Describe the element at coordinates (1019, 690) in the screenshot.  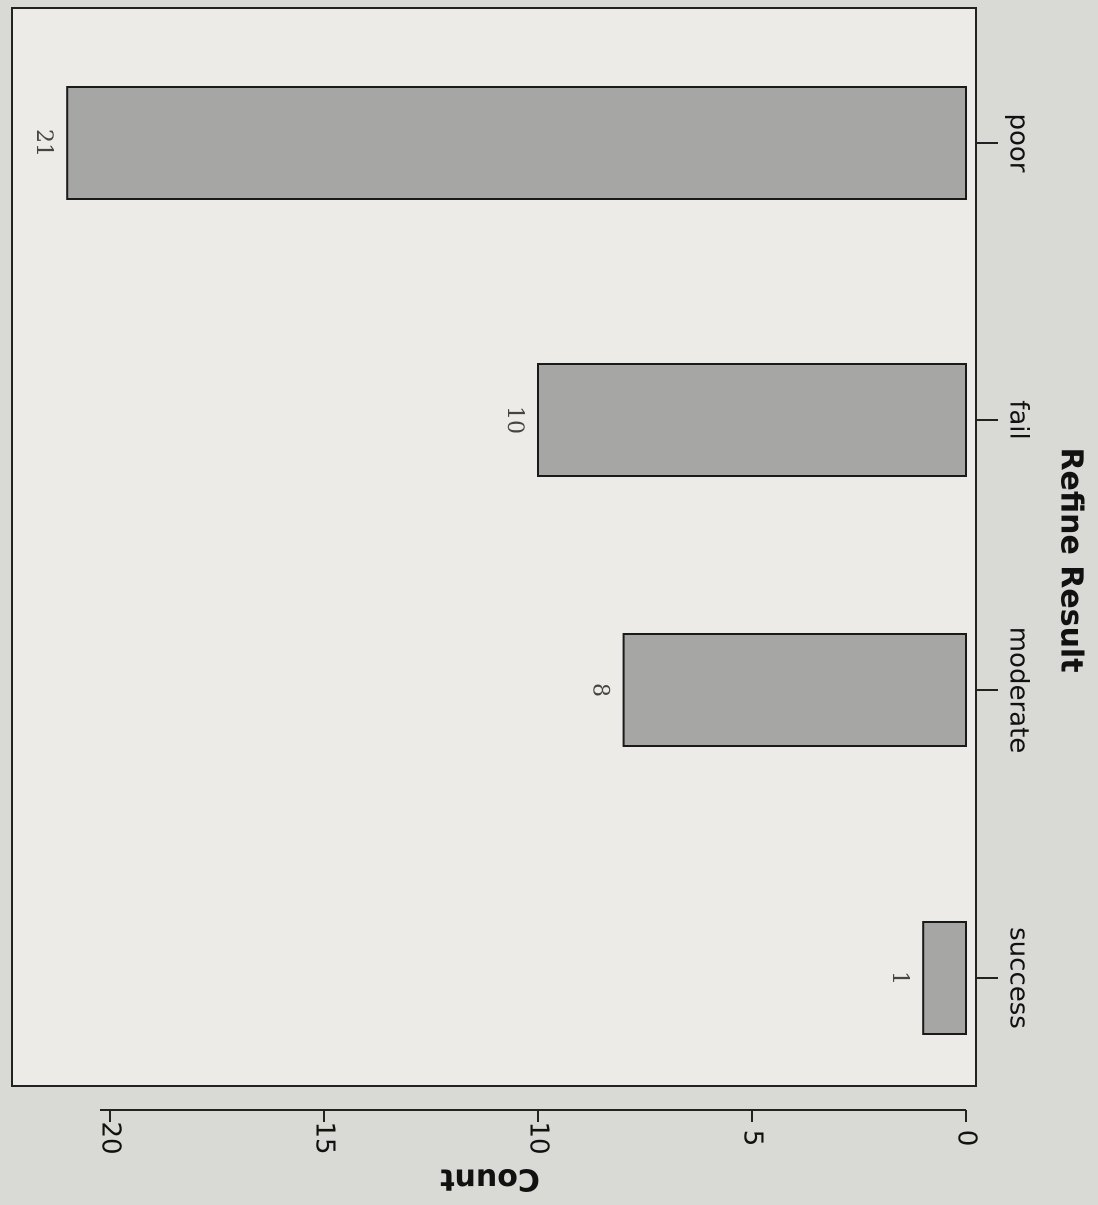
I see `x-tick-label: moderate` at that location.